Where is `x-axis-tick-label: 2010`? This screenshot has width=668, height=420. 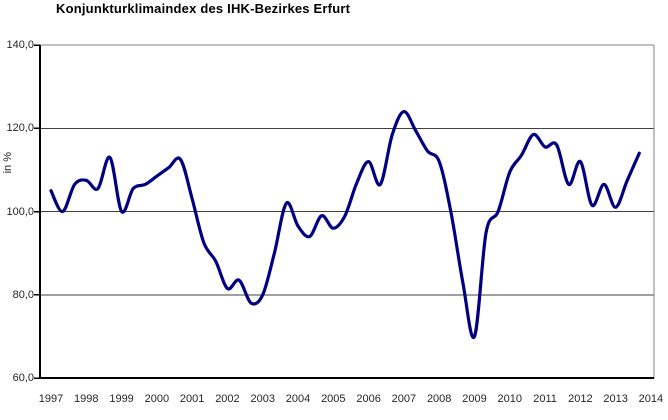 x-axis-tick-label: 2010 is located at coordinates (509, 399).